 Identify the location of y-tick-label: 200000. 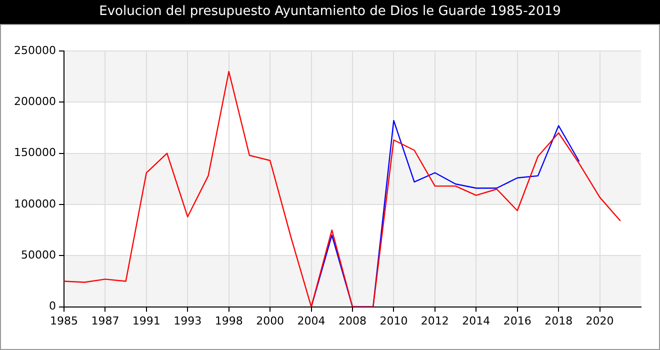
(35, 101).